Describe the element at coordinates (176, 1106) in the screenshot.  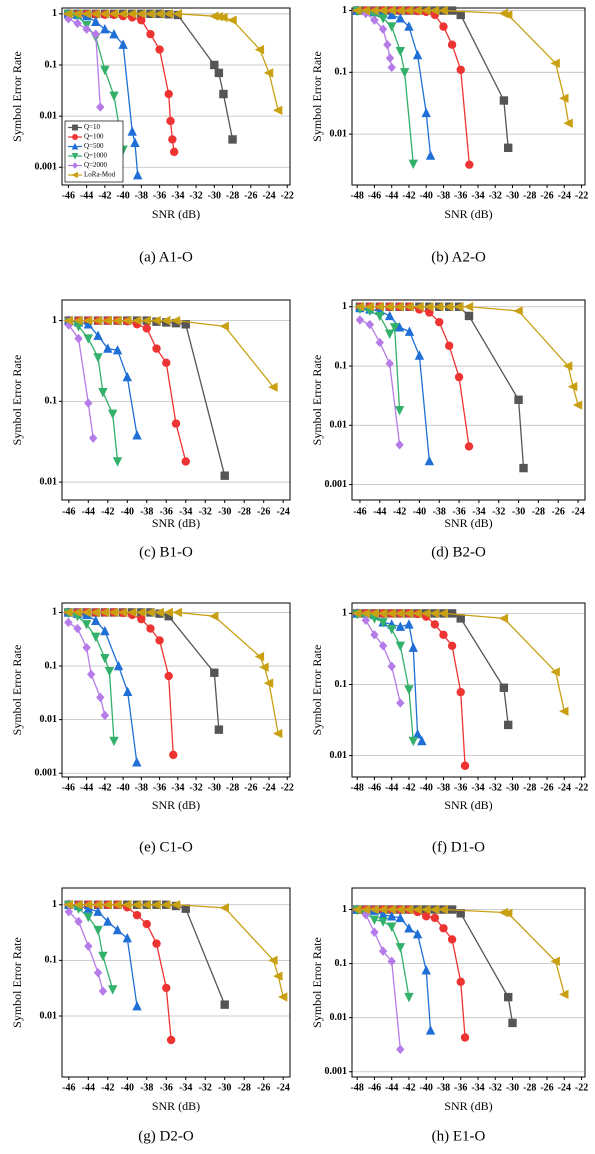
I see `x-axis-label: SNR (dB)` at that location.